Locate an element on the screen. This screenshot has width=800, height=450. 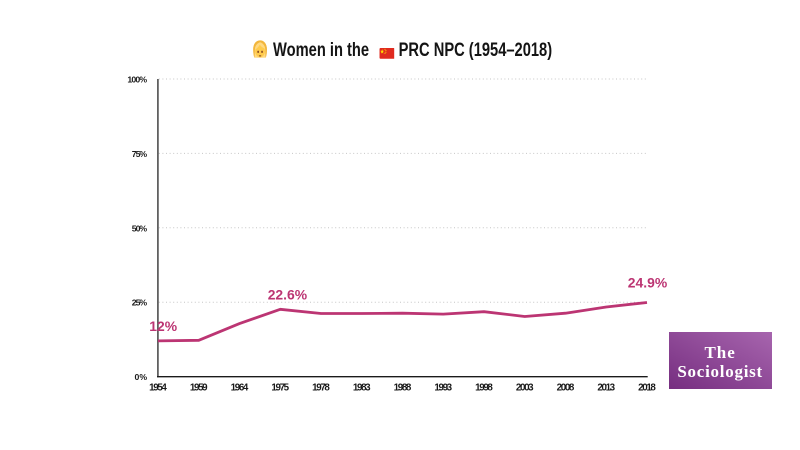
svg-text: 1964 is located at coordinates (240, 388).